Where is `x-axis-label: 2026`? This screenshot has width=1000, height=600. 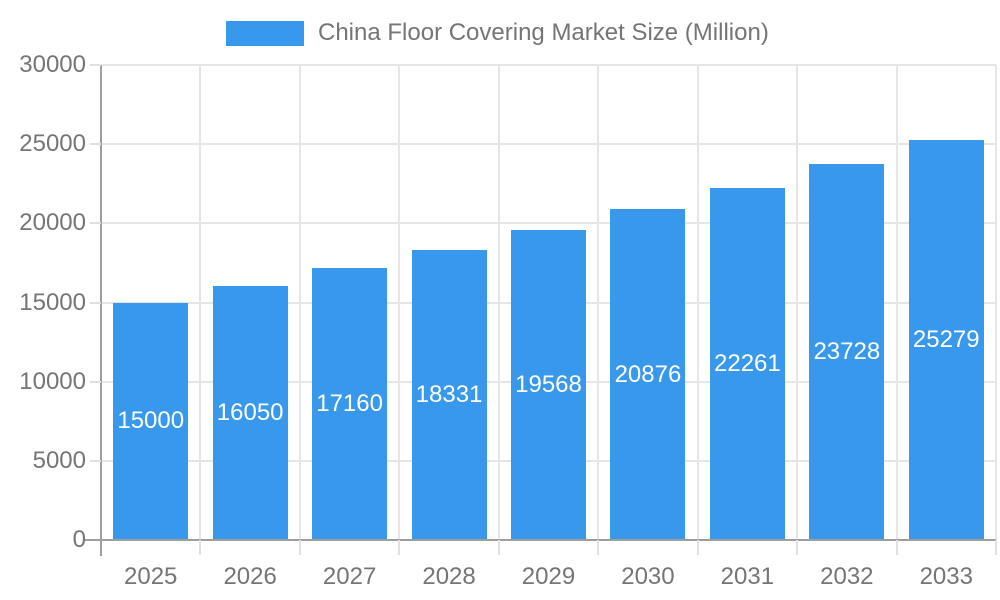
x-axis-label: 2026 is located at coordinates (250, 576).